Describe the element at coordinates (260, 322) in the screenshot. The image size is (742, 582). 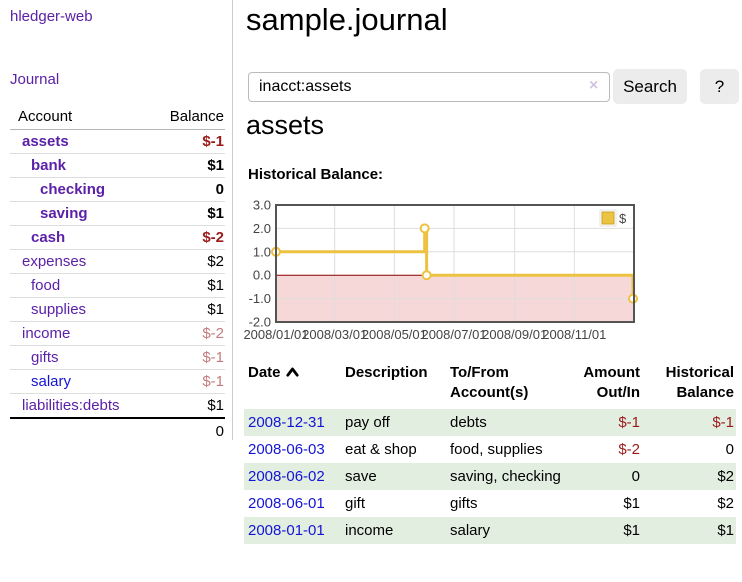
I see `chart-y-tick-label: -2.0` at that location.